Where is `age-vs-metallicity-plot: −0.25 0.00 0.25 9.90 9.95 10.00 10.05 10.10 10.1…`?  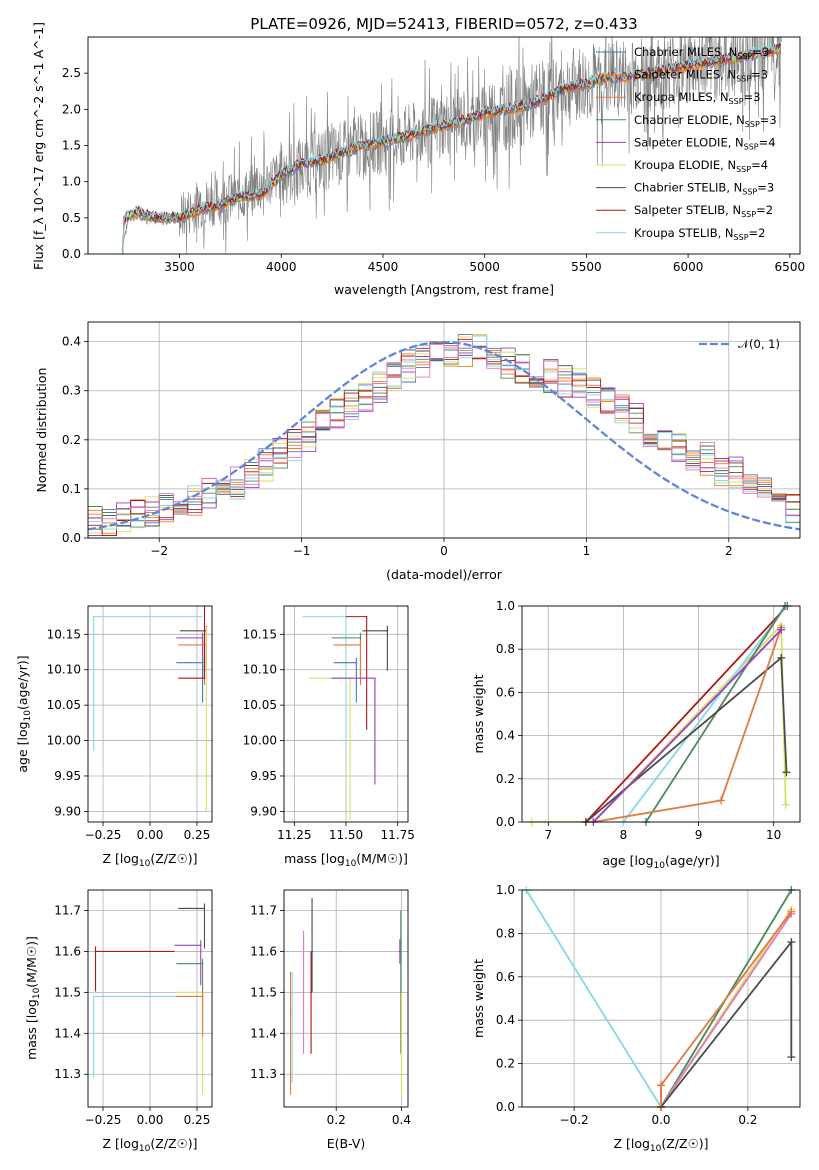
age-vs-metallicity-plot: −0.25 0.00 0.25 9.90 9.95 10.00 10.05 10.10 10.1… is located at coordinates (114, 737).